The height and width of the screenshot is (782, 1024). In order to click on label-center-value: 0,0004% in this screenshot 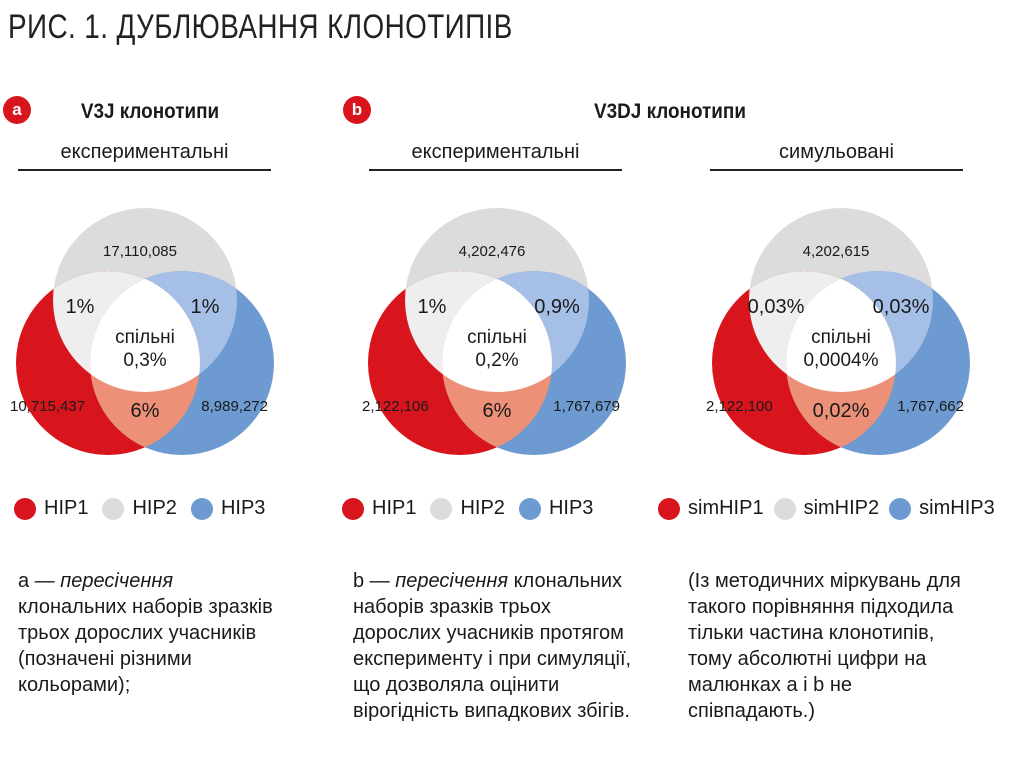, I will do `click(840, 360)`.